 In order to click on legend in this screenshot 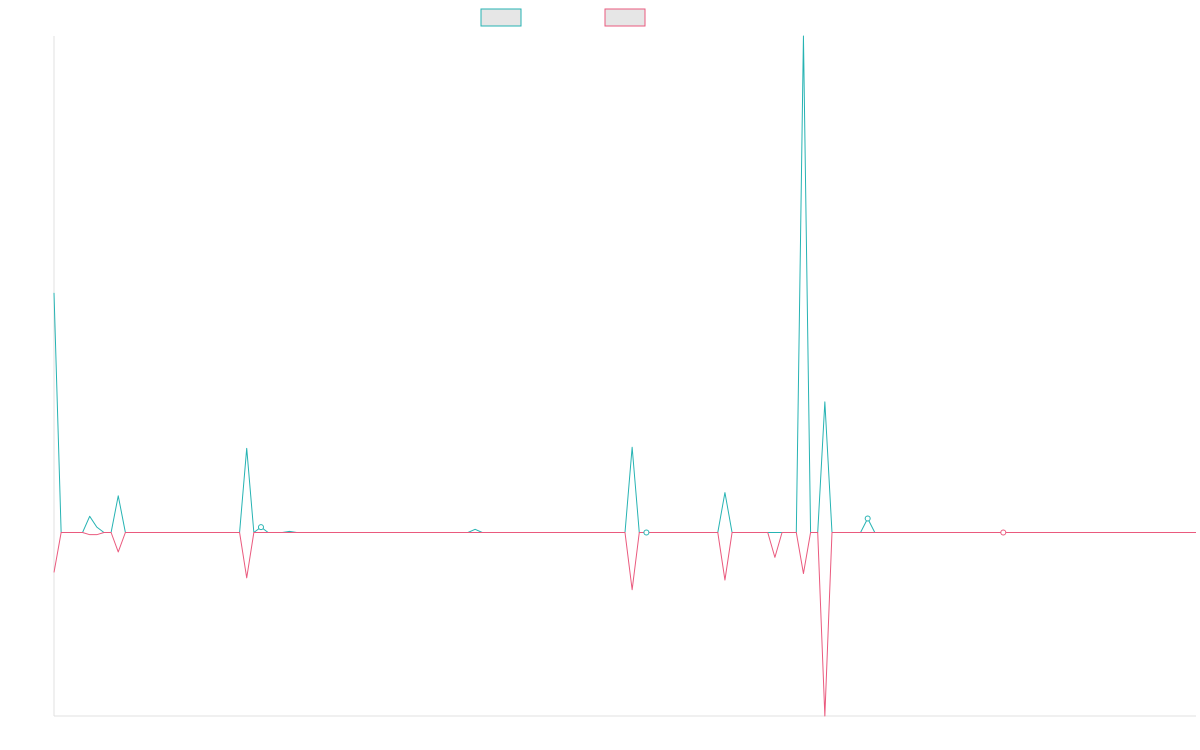, I will do `click(563, 17)`.